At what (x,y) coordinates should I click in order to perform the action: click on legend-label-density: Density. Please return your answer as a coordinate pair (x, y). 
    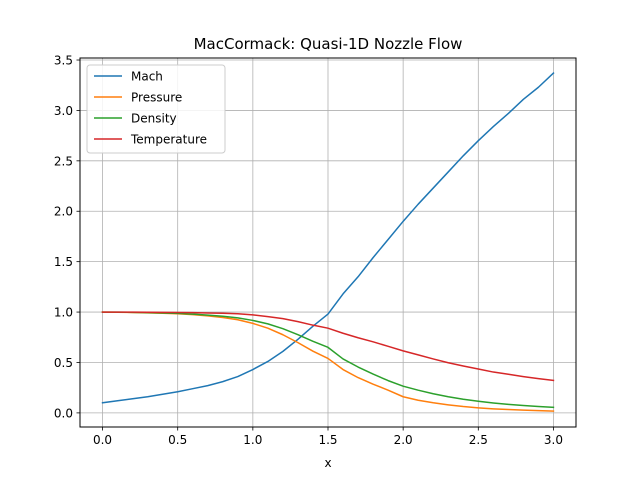
    Looking at the image, I should click on (154, 119).